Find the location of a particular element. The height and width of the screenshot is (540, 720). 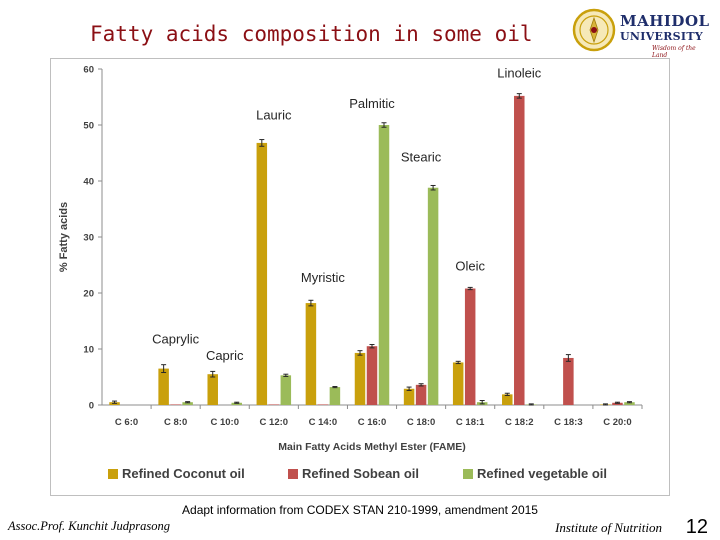

x-tick-label: C 14:0 is located at coordinates (323, 422).